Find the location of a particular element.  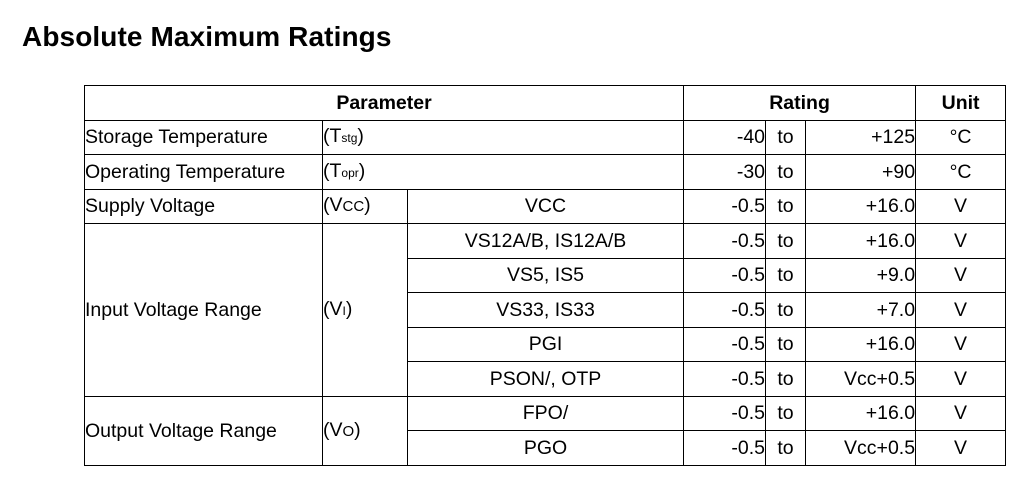

parameter-symbol: (Topr) is located at coordinates (503, 172).